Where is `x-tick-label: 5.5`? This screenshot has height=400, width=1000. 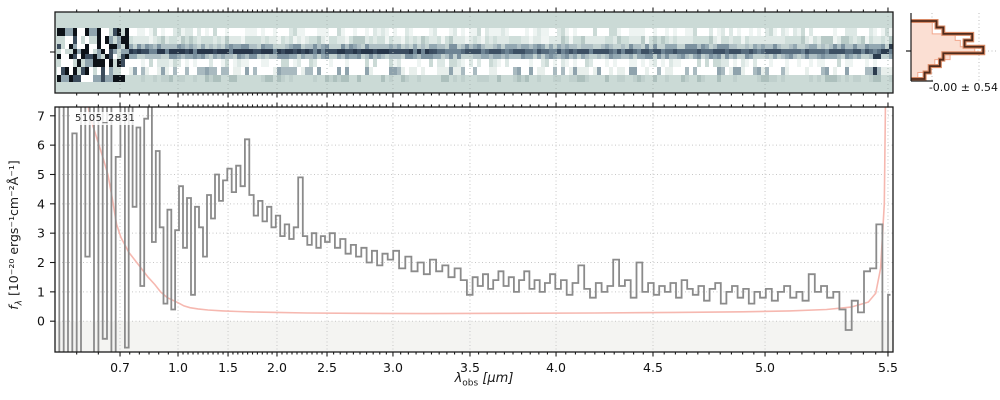 x-tick-label: 5.5 is located at coordinates (888, 367).